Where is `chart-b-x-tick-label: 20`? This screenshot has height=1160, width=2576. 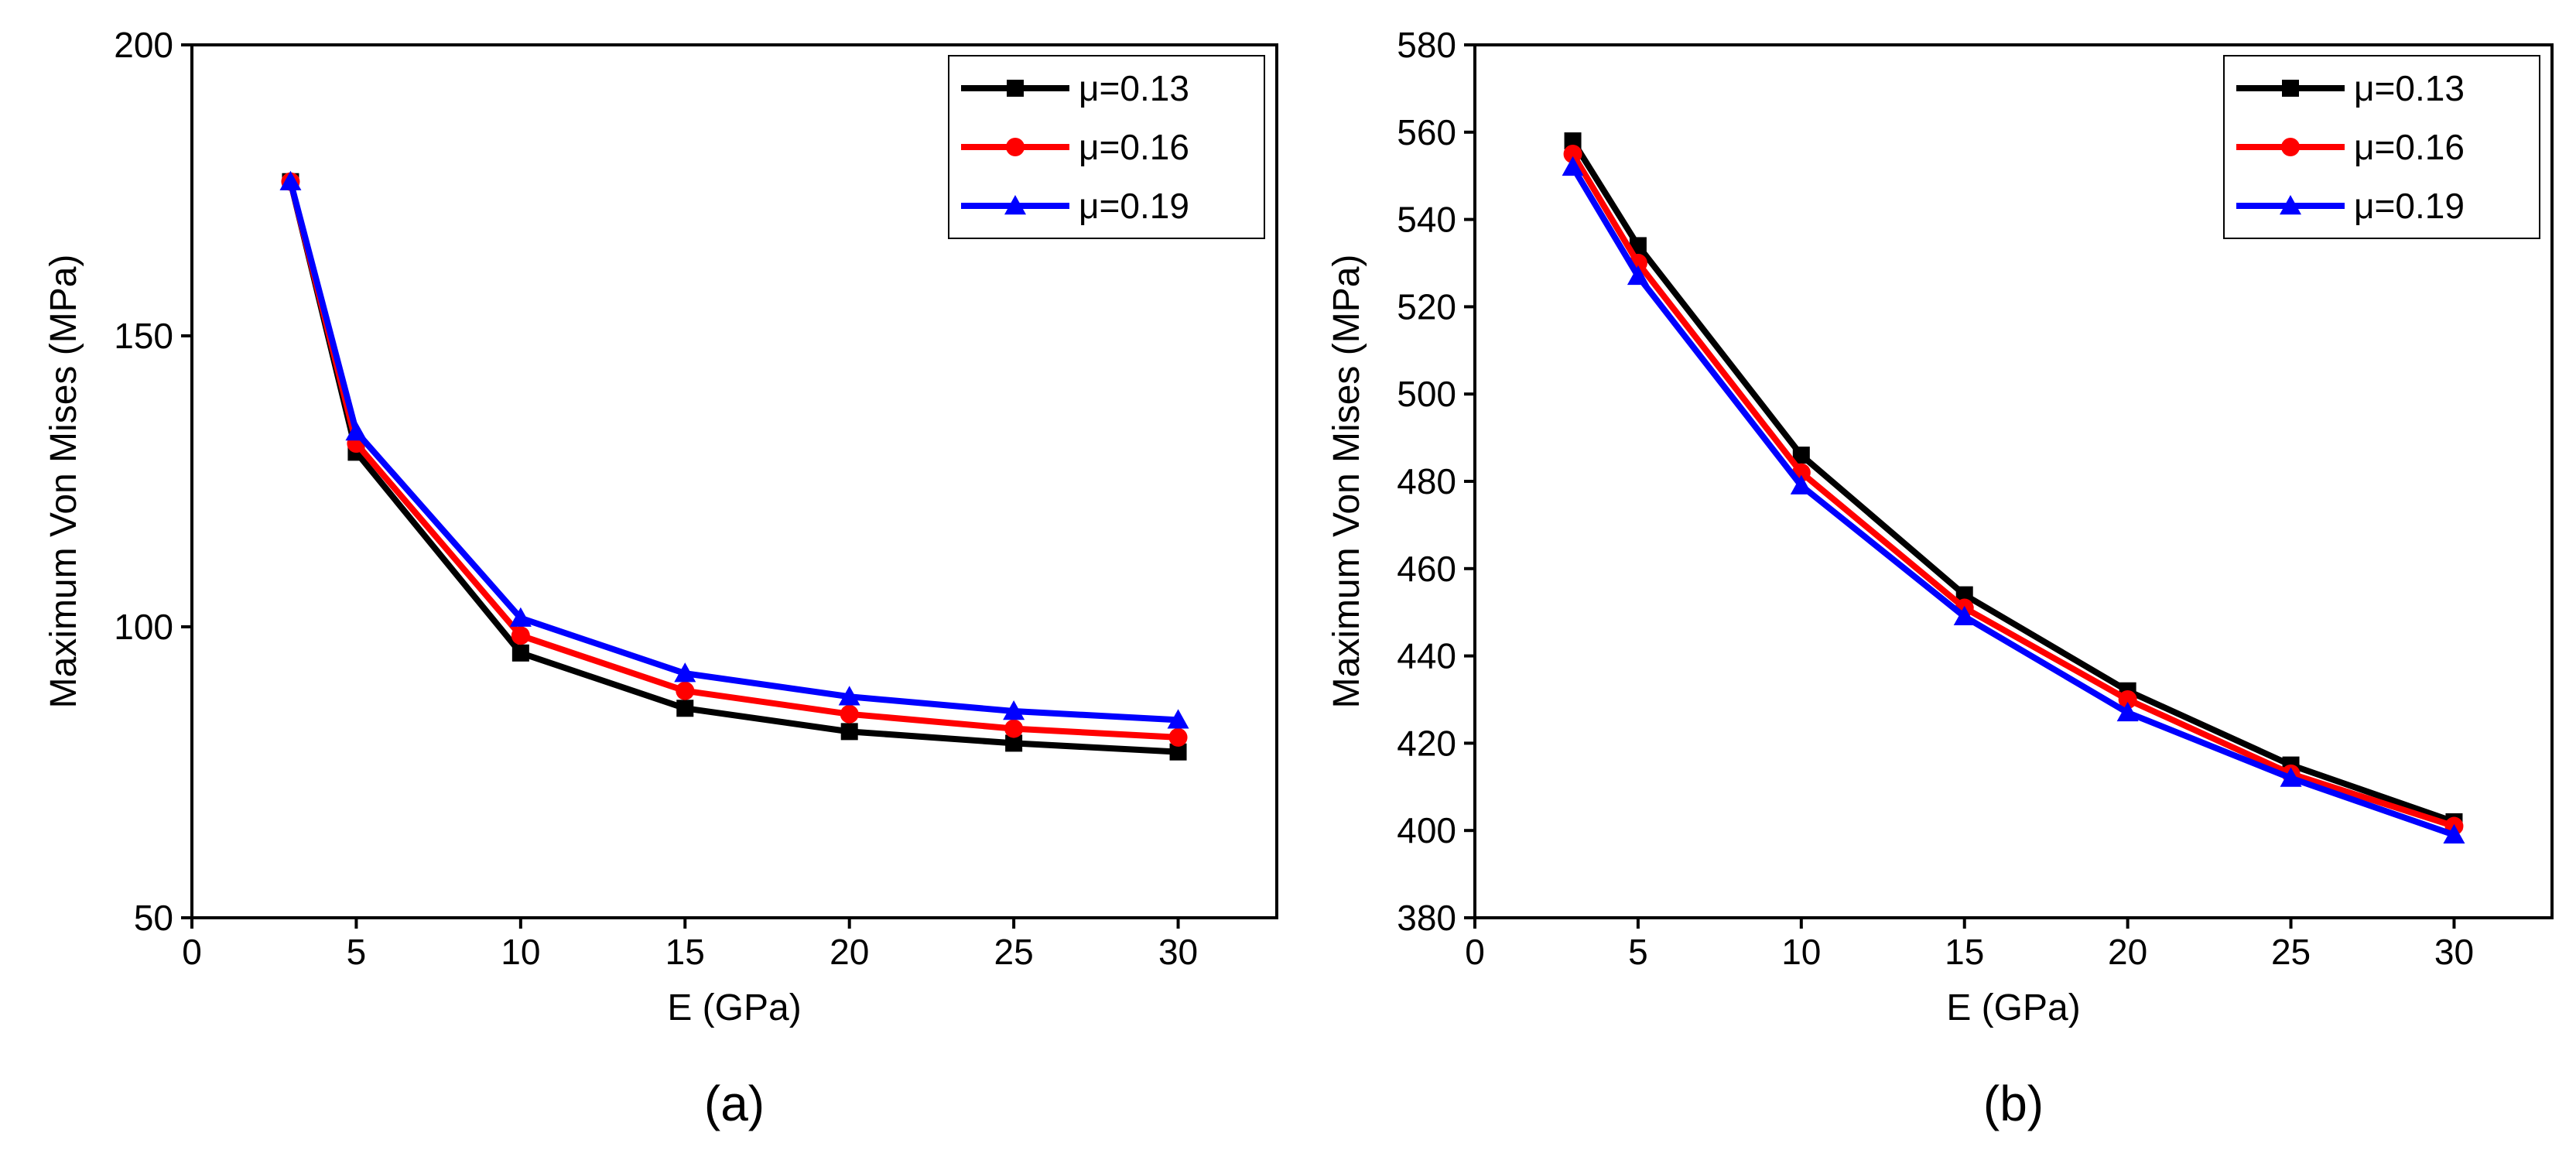
chart-b-x-tick-label: 20 is located at coordinates (2127, 952).